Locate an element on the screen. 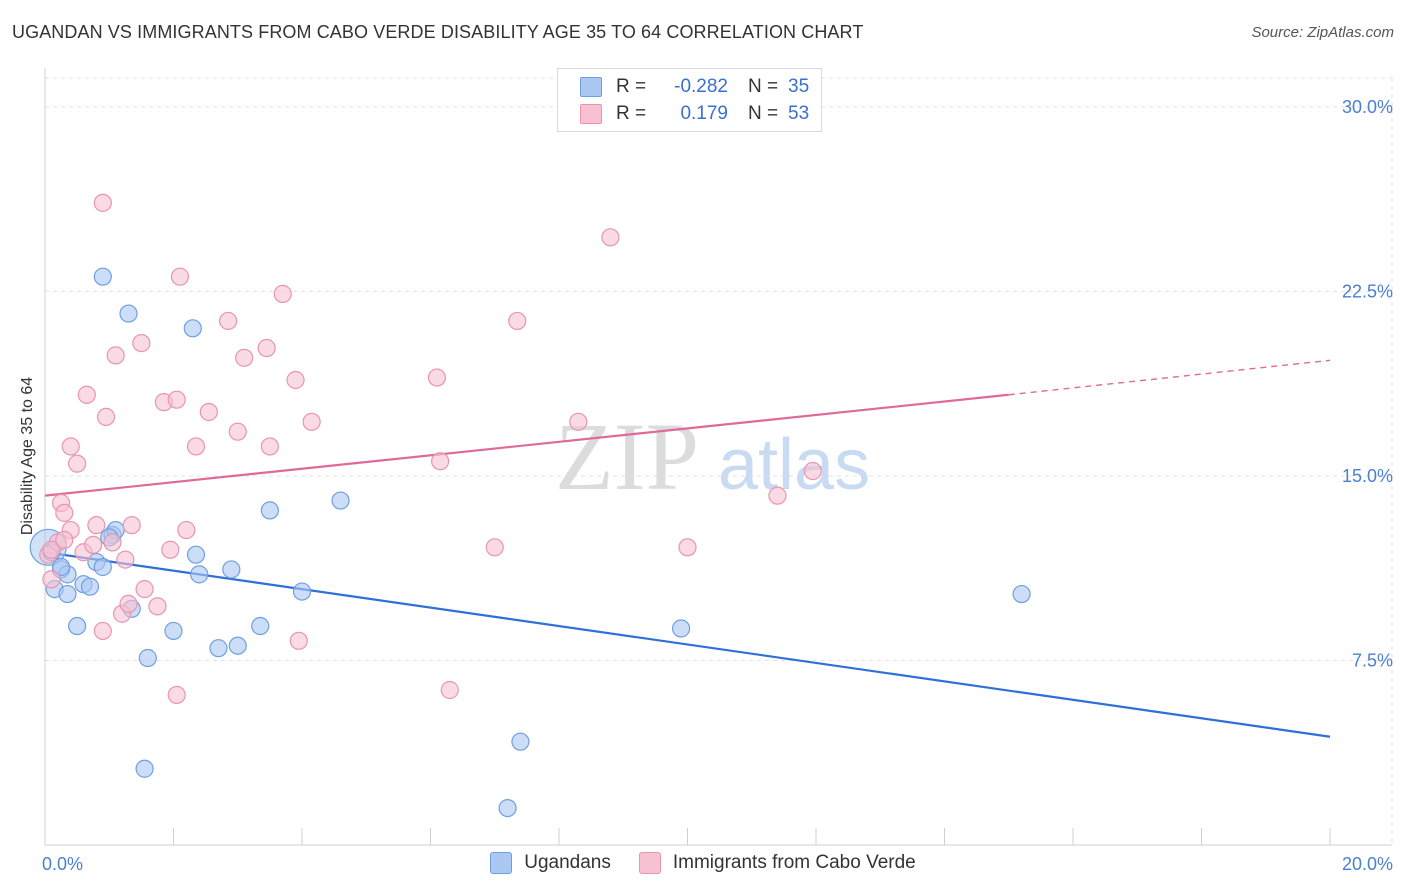 Image resolution: width=1406 pixels, height=892 pixels. legend-r-value: 0.179 is located at coordinates (704, 113).